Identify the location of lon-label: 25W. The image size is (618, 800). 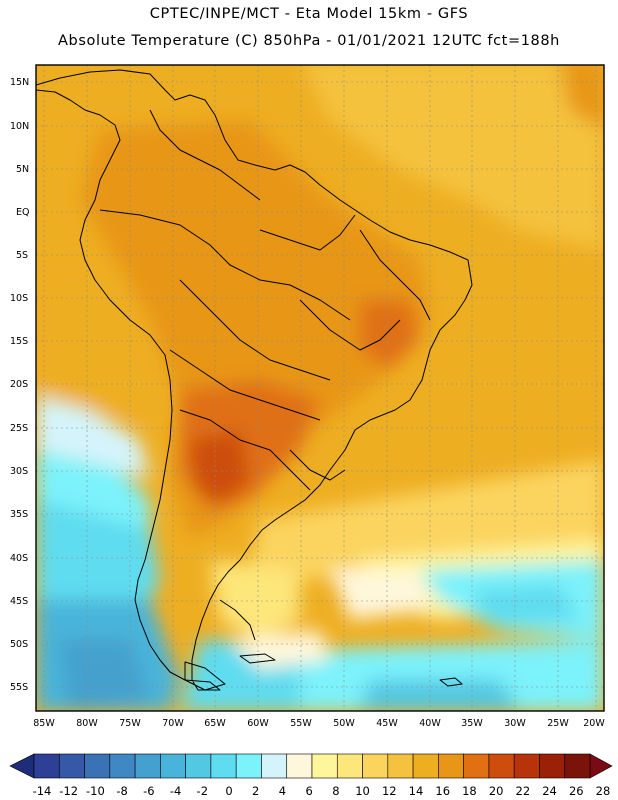
(558, 723).